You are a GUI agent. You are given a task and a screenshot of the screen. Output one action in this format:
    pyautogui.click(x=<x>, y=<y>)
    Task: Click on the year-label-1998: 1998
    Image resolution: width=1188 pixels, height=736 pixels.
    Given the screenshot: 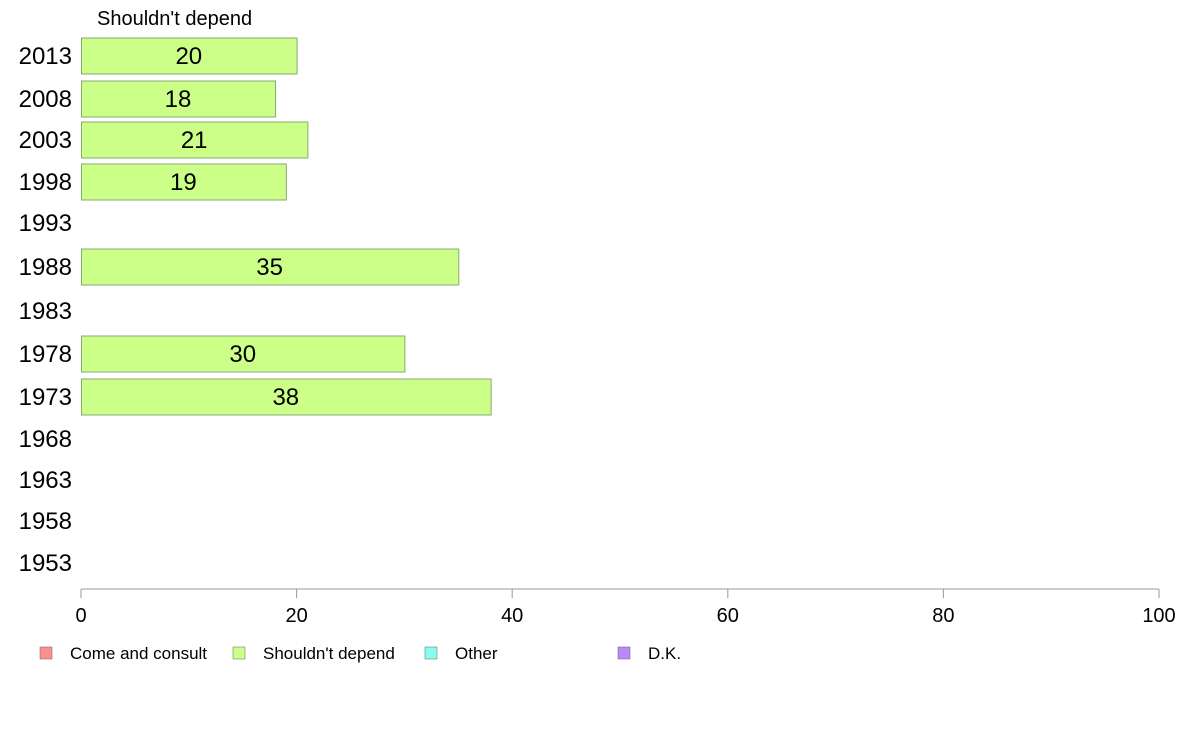 What is the action you would take?
    pyautogui.click(x=45, y=182)
    